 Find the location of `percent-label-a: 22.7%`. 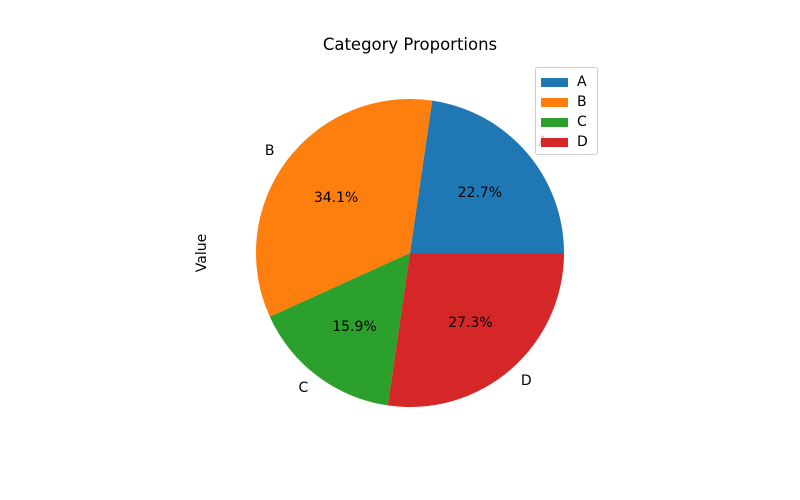

percent-label-a: 22.7% is located at coordinates (480, 192).